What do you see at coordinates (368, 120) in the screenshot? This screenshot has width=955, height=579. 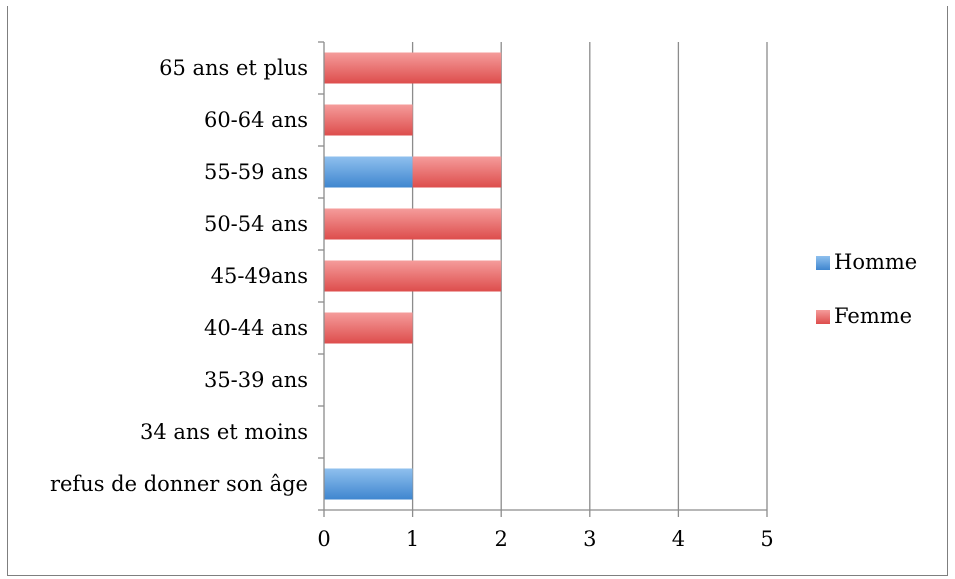 I see `bar-femme-60-64-ans` at bounding box center [368, 120].